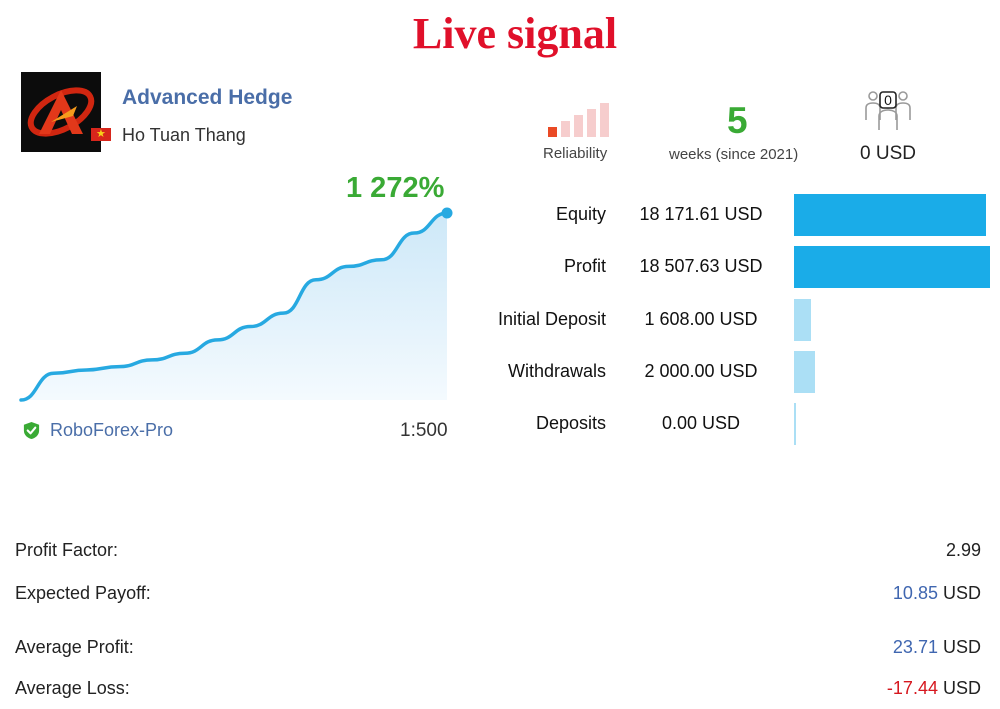 Image resolution: width=1000 pixels, height=709 pixels. I want to click on expected-payoff: 10.85 USD, so click(937, 593).